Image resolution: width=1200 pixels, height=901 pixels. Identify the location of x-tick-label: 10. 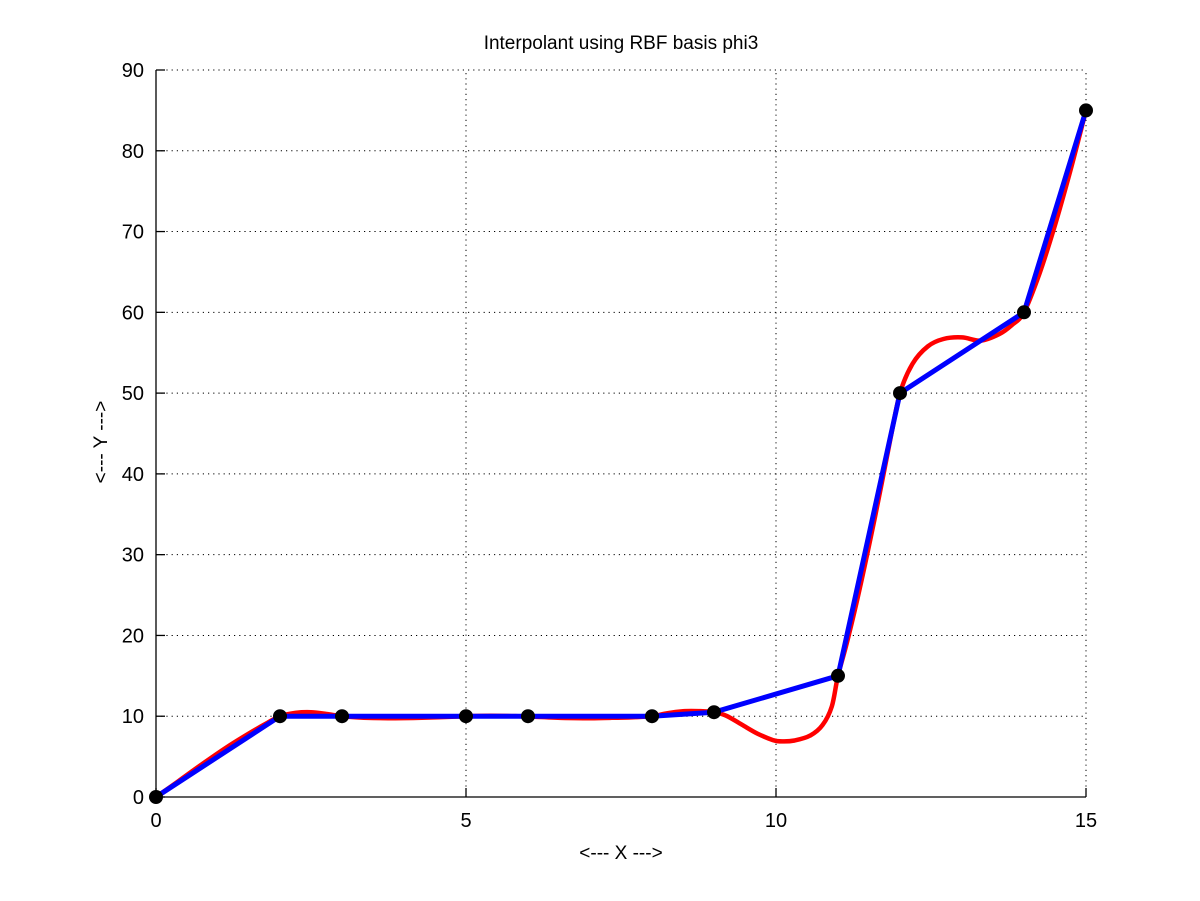
(776, 821).